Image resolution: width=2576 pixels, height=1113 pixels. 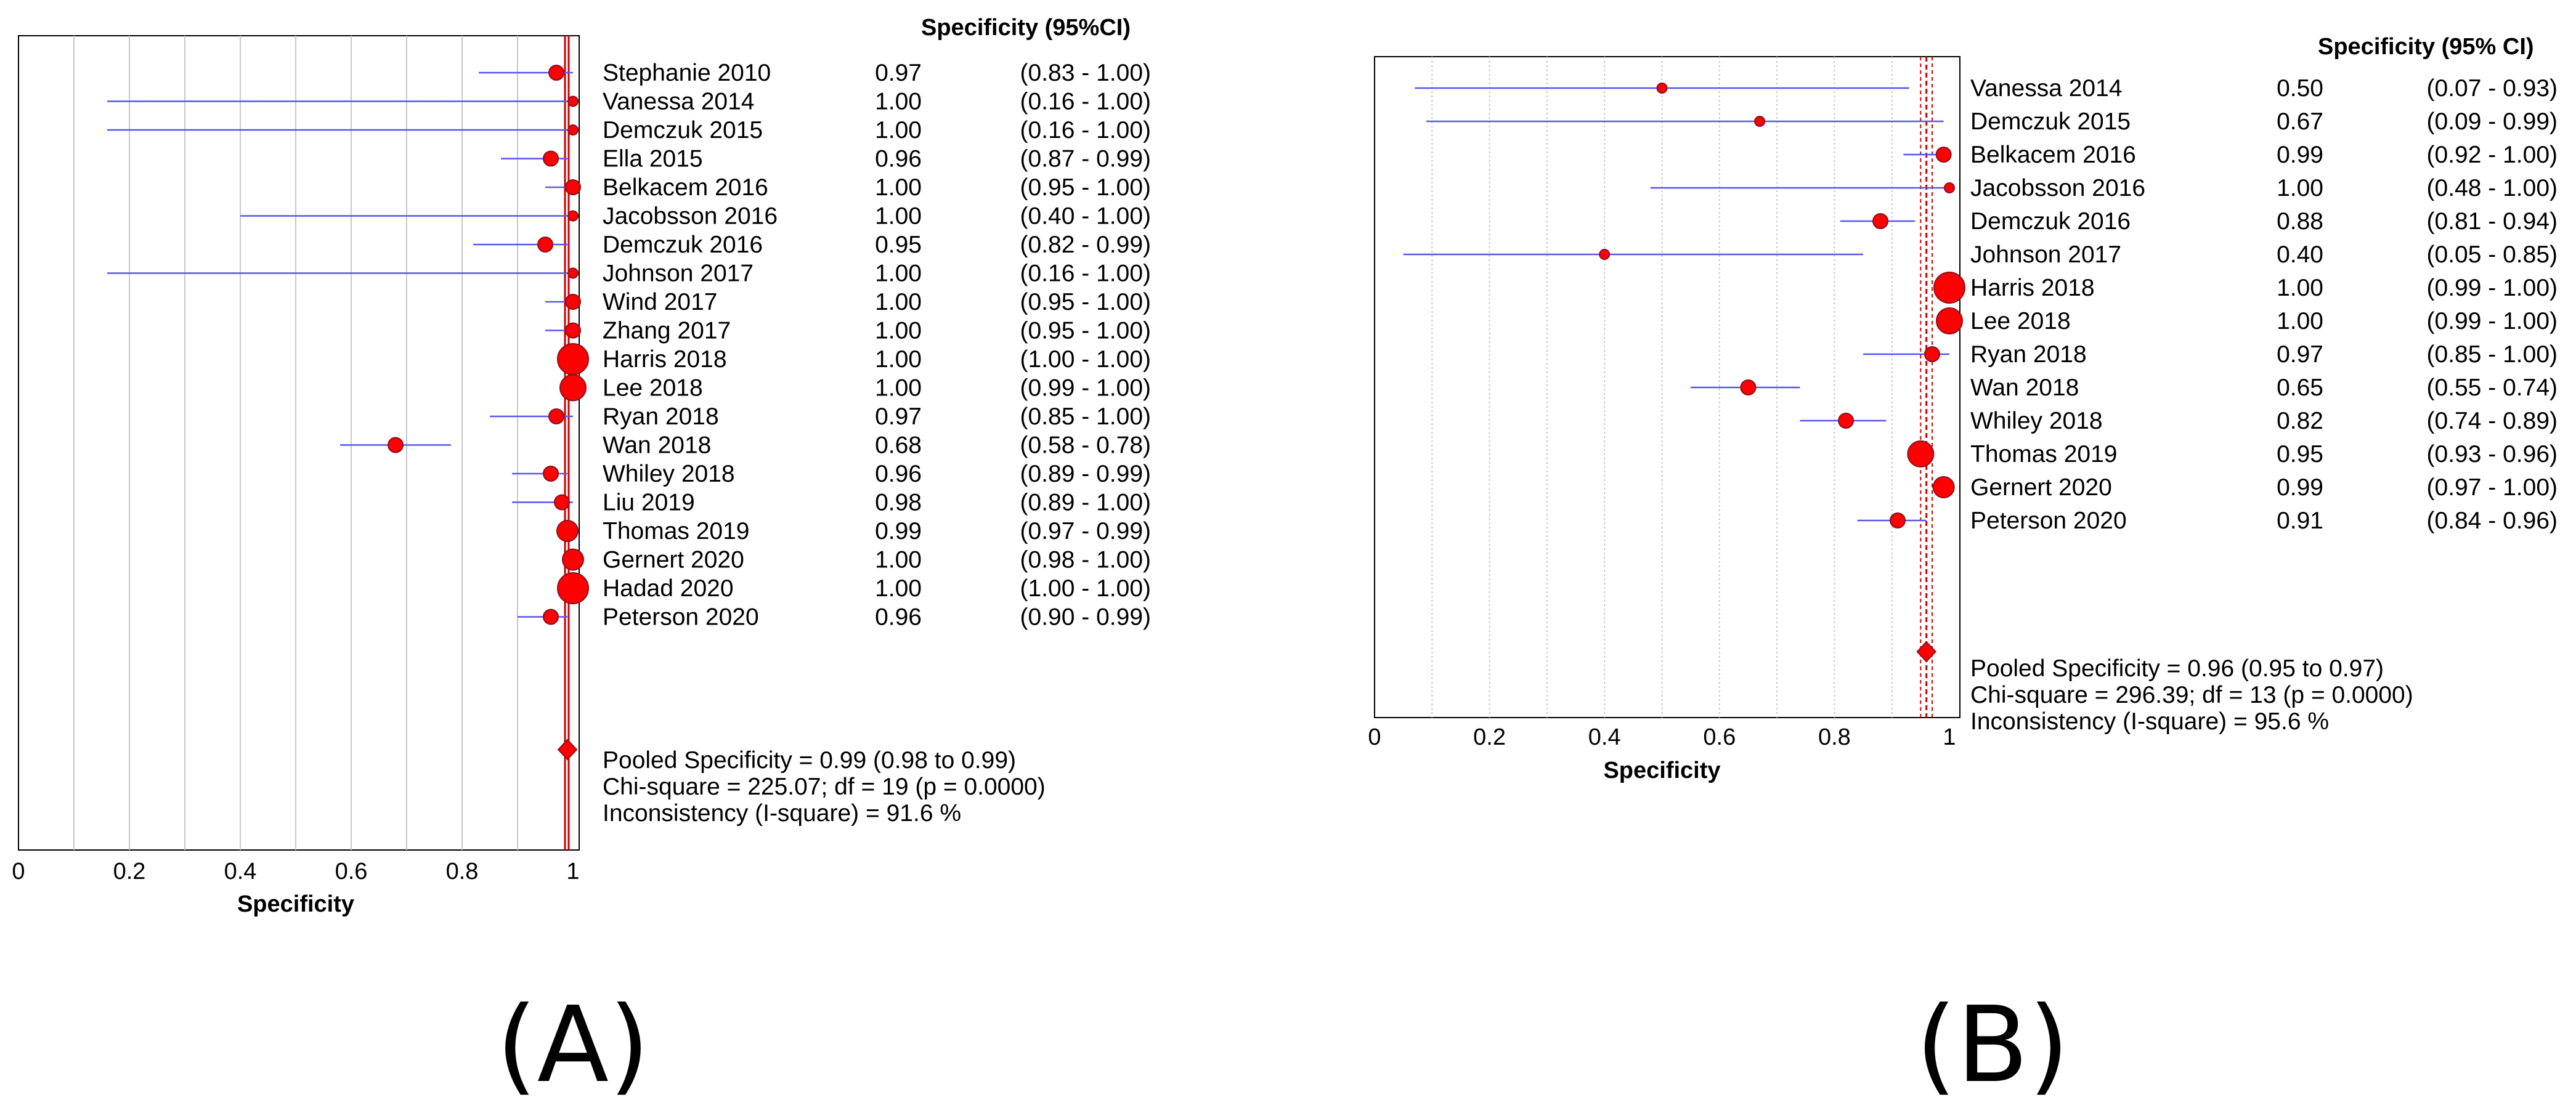 What do you see at coordinates (572, 871) in the screenshot?
I see `x-tick-label: 1` at bounding box center [572, 871].